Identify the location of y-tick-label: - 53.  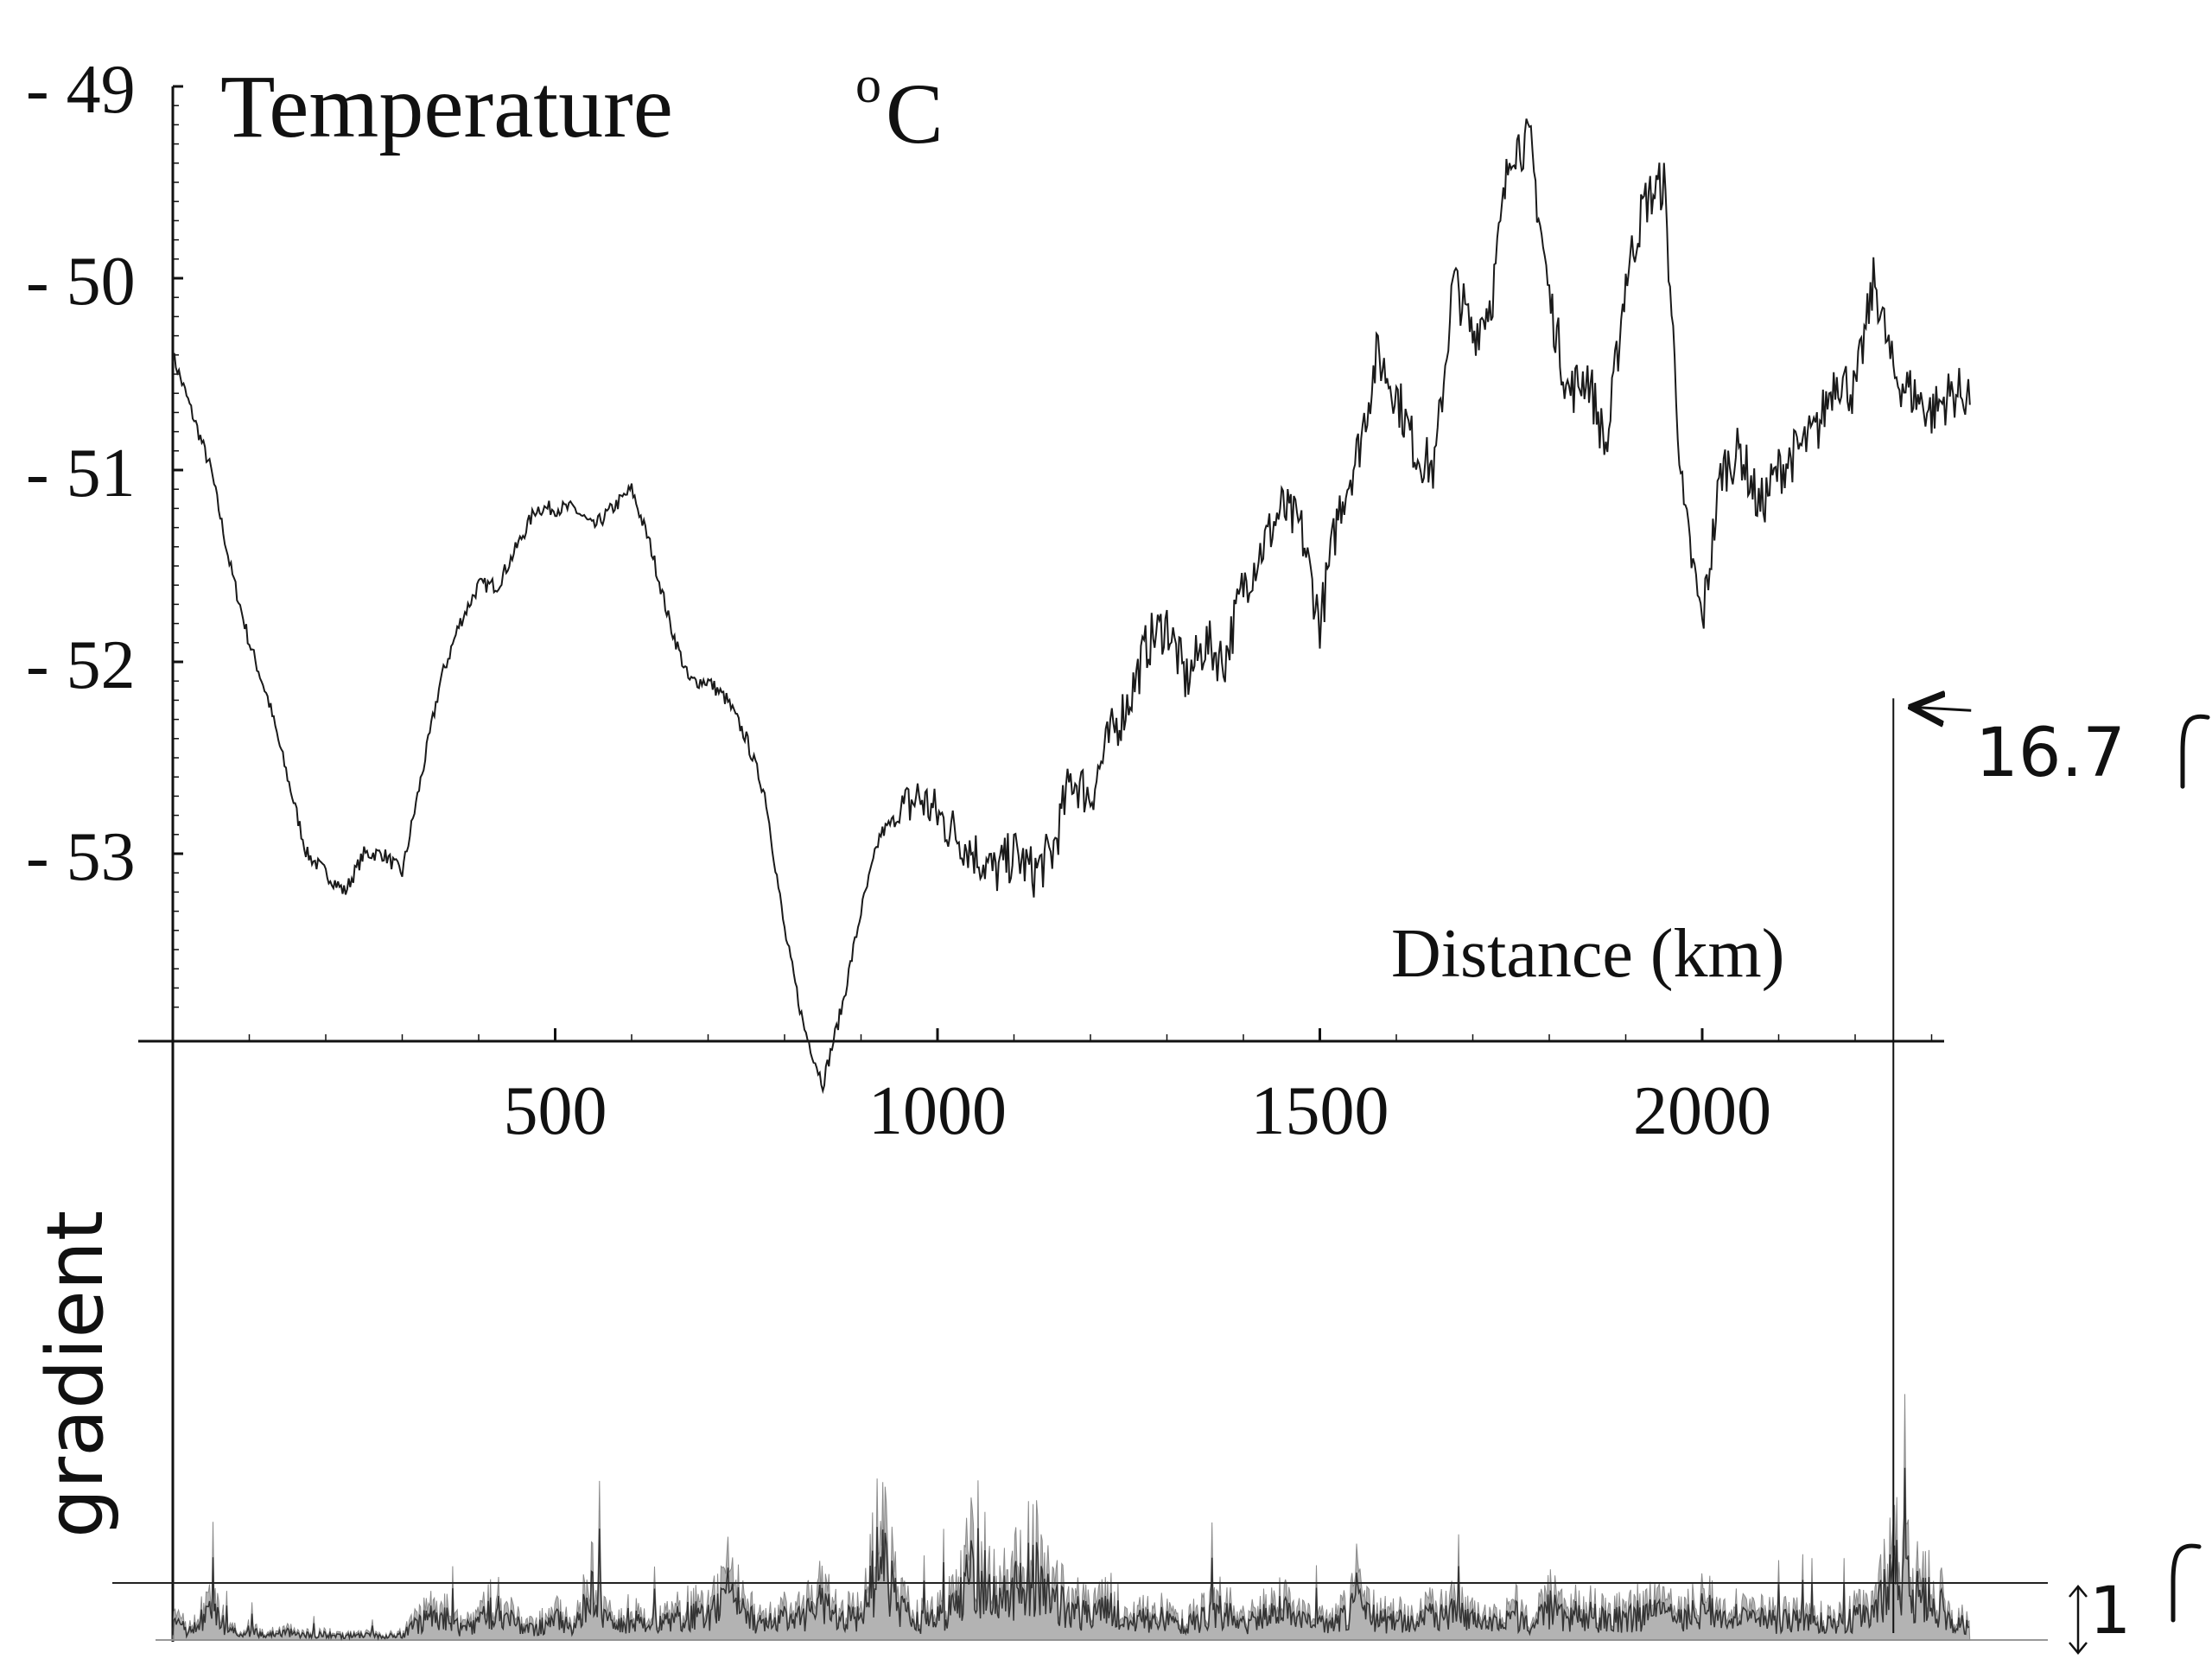
(81, 857).